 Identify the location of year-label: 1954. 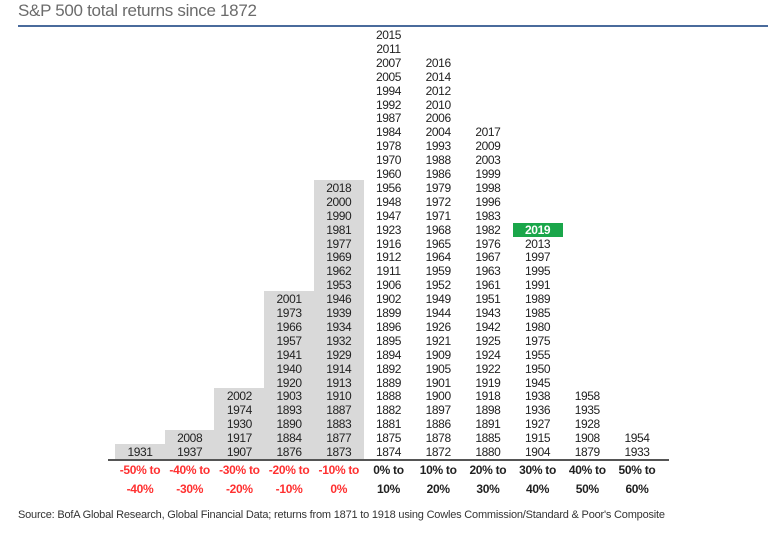
(637, 438).